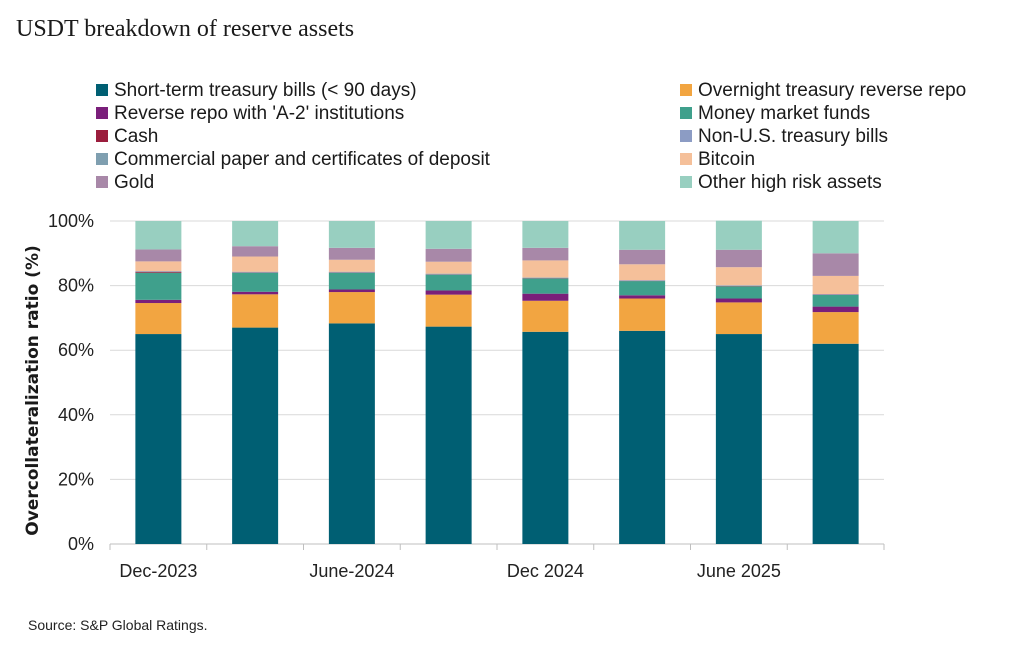 Image resolution: width=1013 pixels, height=653 pixels. I want to click on legend-label: Other high risk assets, so click(790, 182).